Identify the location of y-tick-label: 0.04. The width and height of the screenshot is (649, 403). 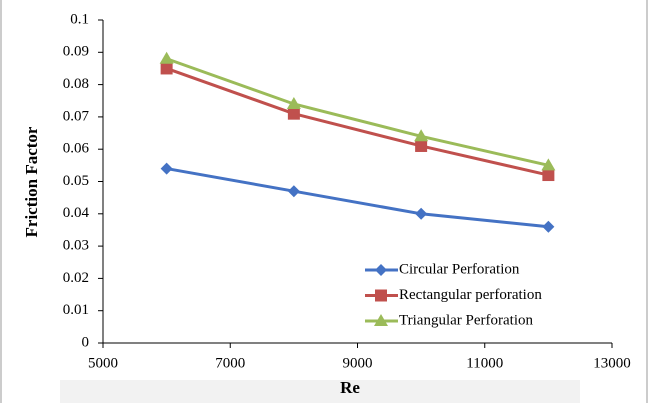
(76, 213).